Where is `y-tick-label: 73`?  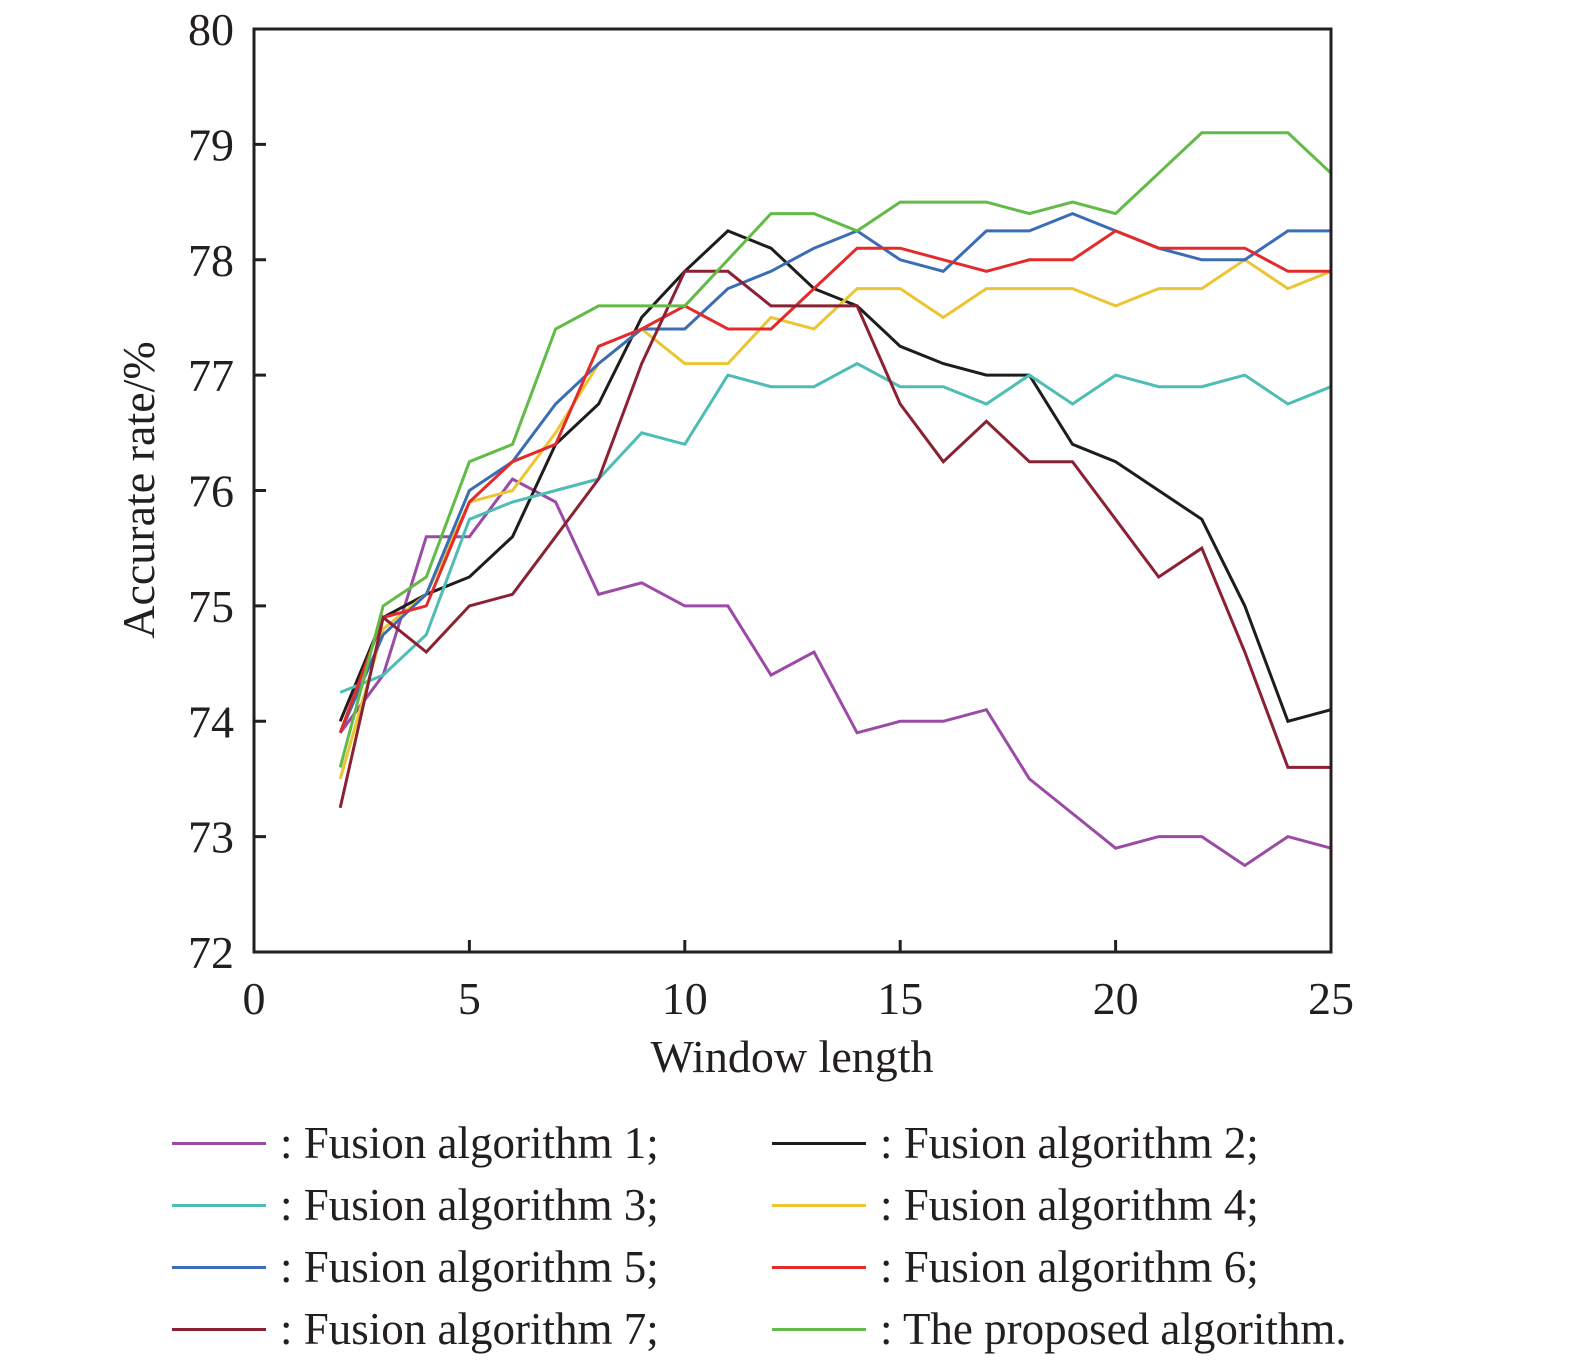
y-tick-label: 73 is located at coordinates (211, 837).